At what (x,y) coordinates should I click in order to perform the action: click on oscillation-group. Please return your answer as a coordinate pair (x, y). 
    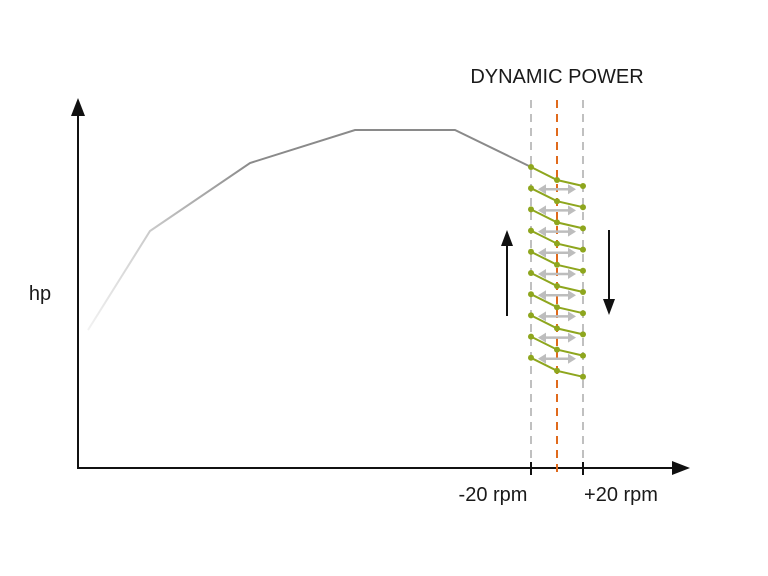
    Looking at the image, I should click on (557, 272).